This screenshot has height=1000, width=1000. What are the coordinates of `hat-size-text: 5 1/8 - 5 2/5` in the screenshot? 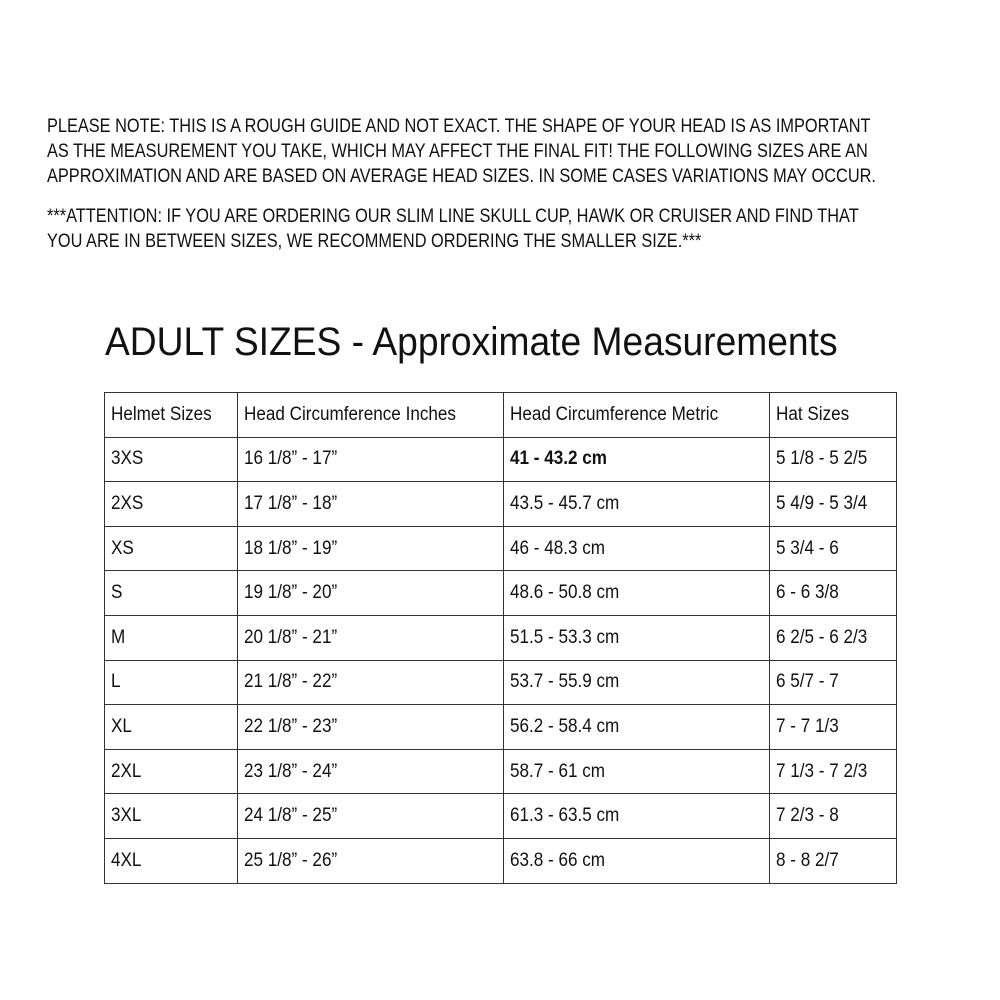 It's located at (822, 459).